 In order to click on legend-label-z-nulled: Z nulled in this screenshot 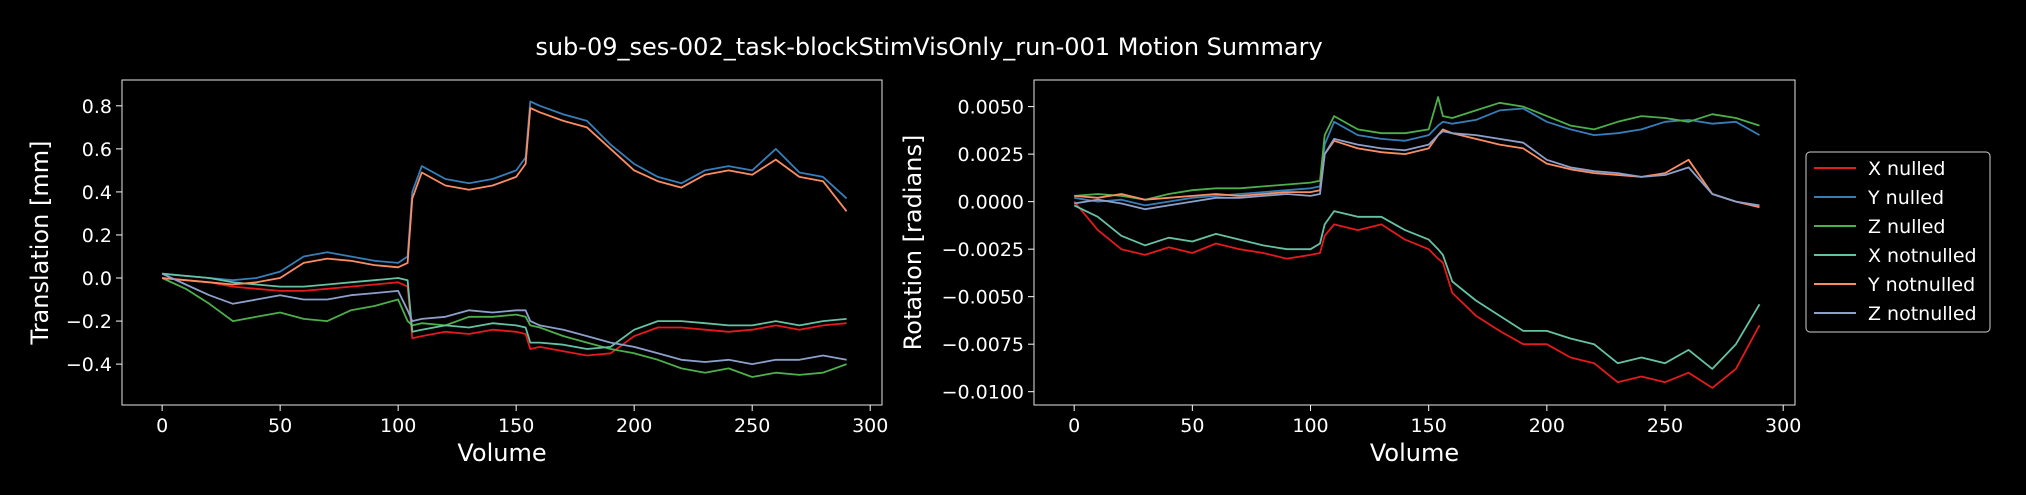, I will do `click(1906, 227)`.